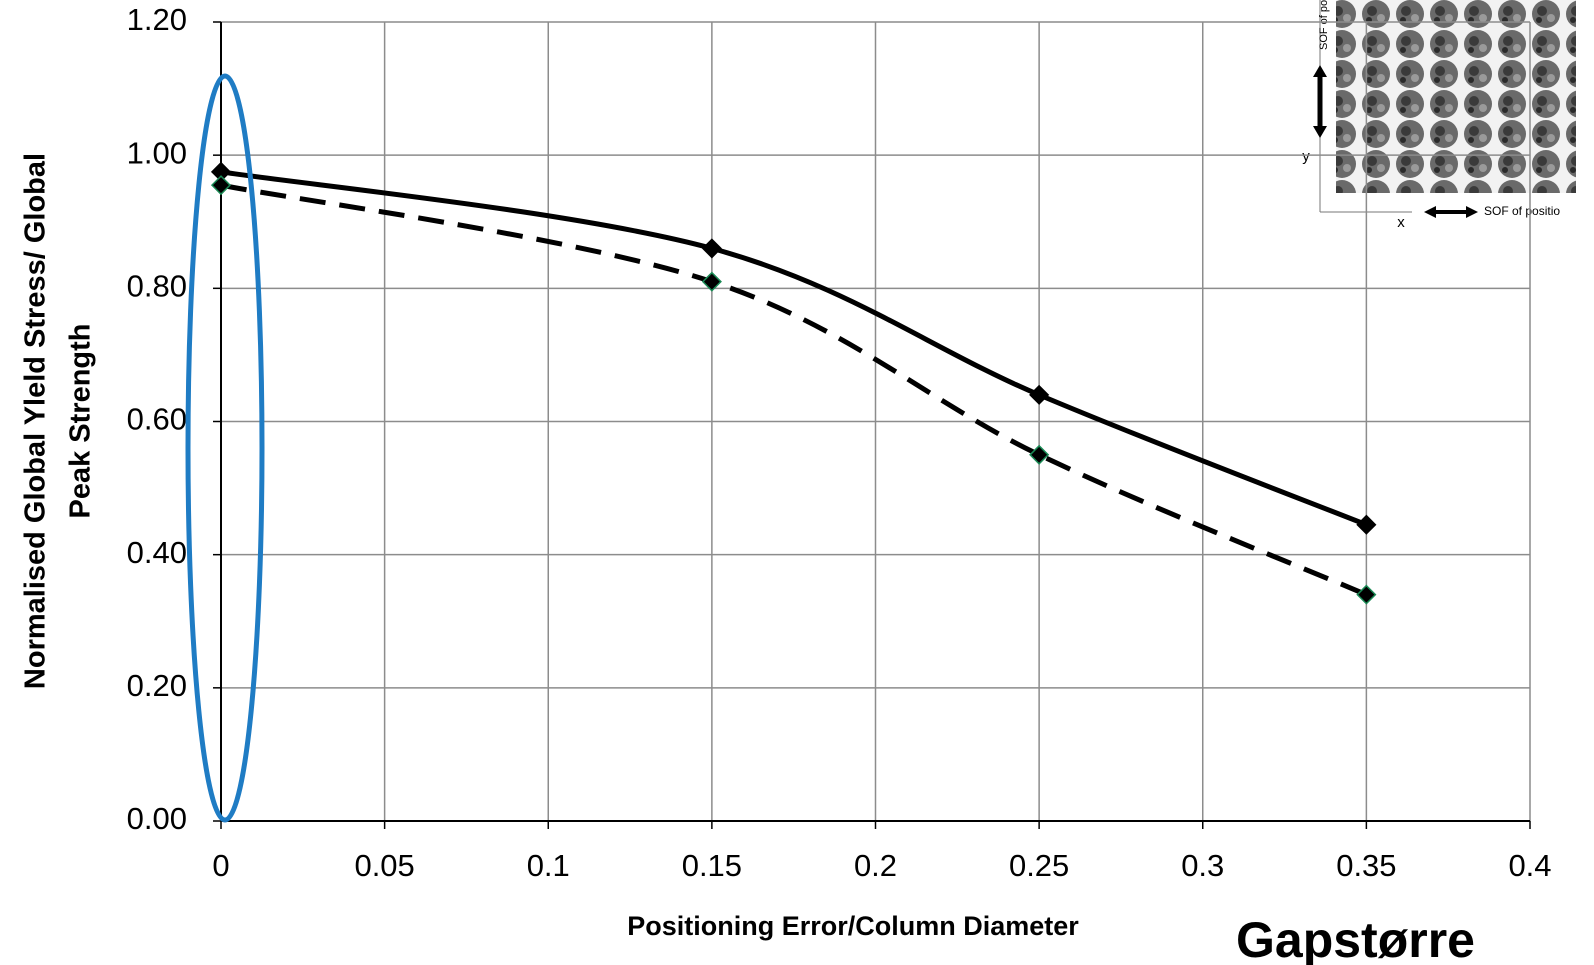 The image size is (1594, 965). I want to click on y-axis-label: Normalised Global Yleld Stress/ Global, so click(36, 421).